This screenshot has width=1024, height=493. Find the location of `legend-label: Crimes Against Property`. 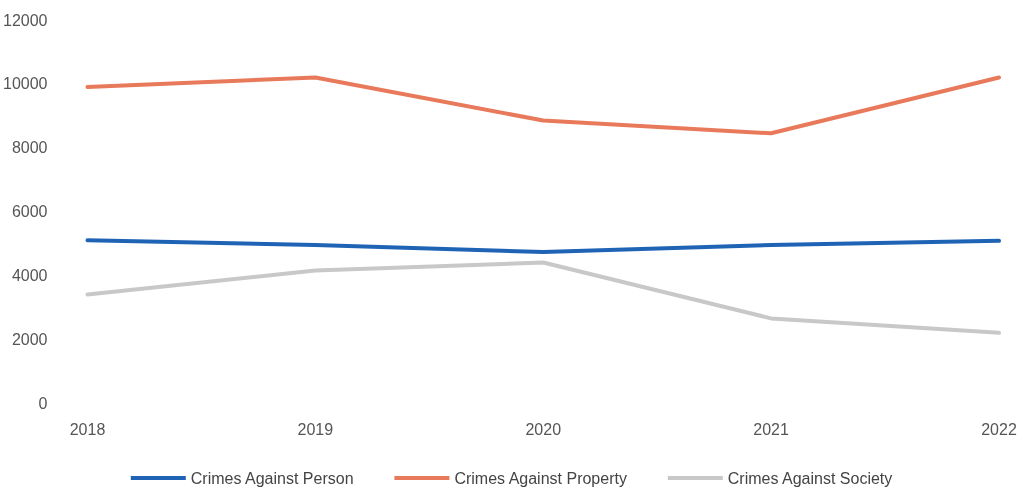

legend-label: Crimes Against Property is located at coordinates (540, 478).